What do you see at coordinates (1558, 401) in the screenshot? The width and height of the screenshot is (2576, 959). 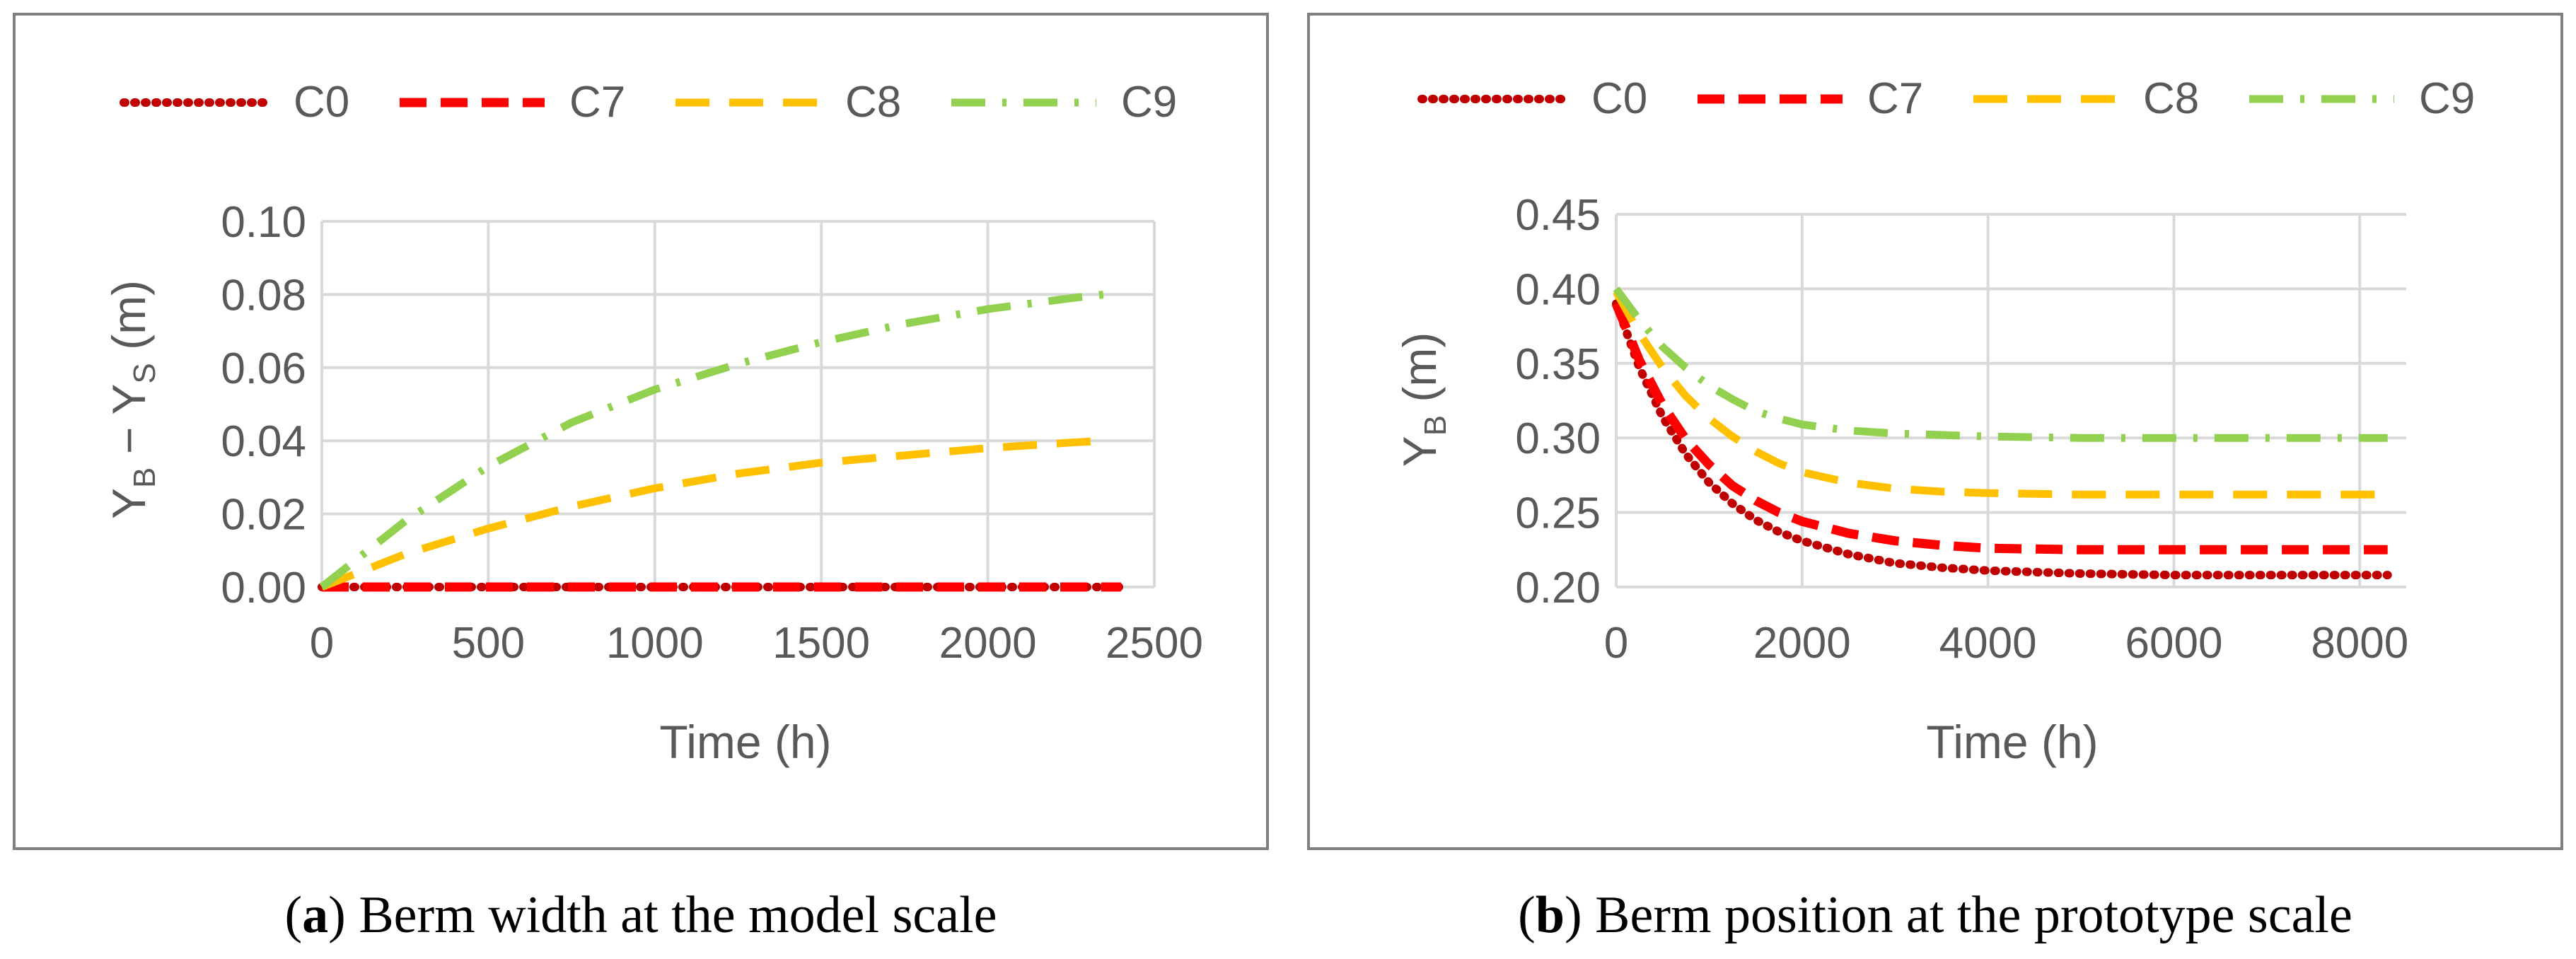 I see `panel-b-y-tick-labels: 0.20 0.25 0.30 0.35 0.40 0.45` at bounding box center [1558, 401].